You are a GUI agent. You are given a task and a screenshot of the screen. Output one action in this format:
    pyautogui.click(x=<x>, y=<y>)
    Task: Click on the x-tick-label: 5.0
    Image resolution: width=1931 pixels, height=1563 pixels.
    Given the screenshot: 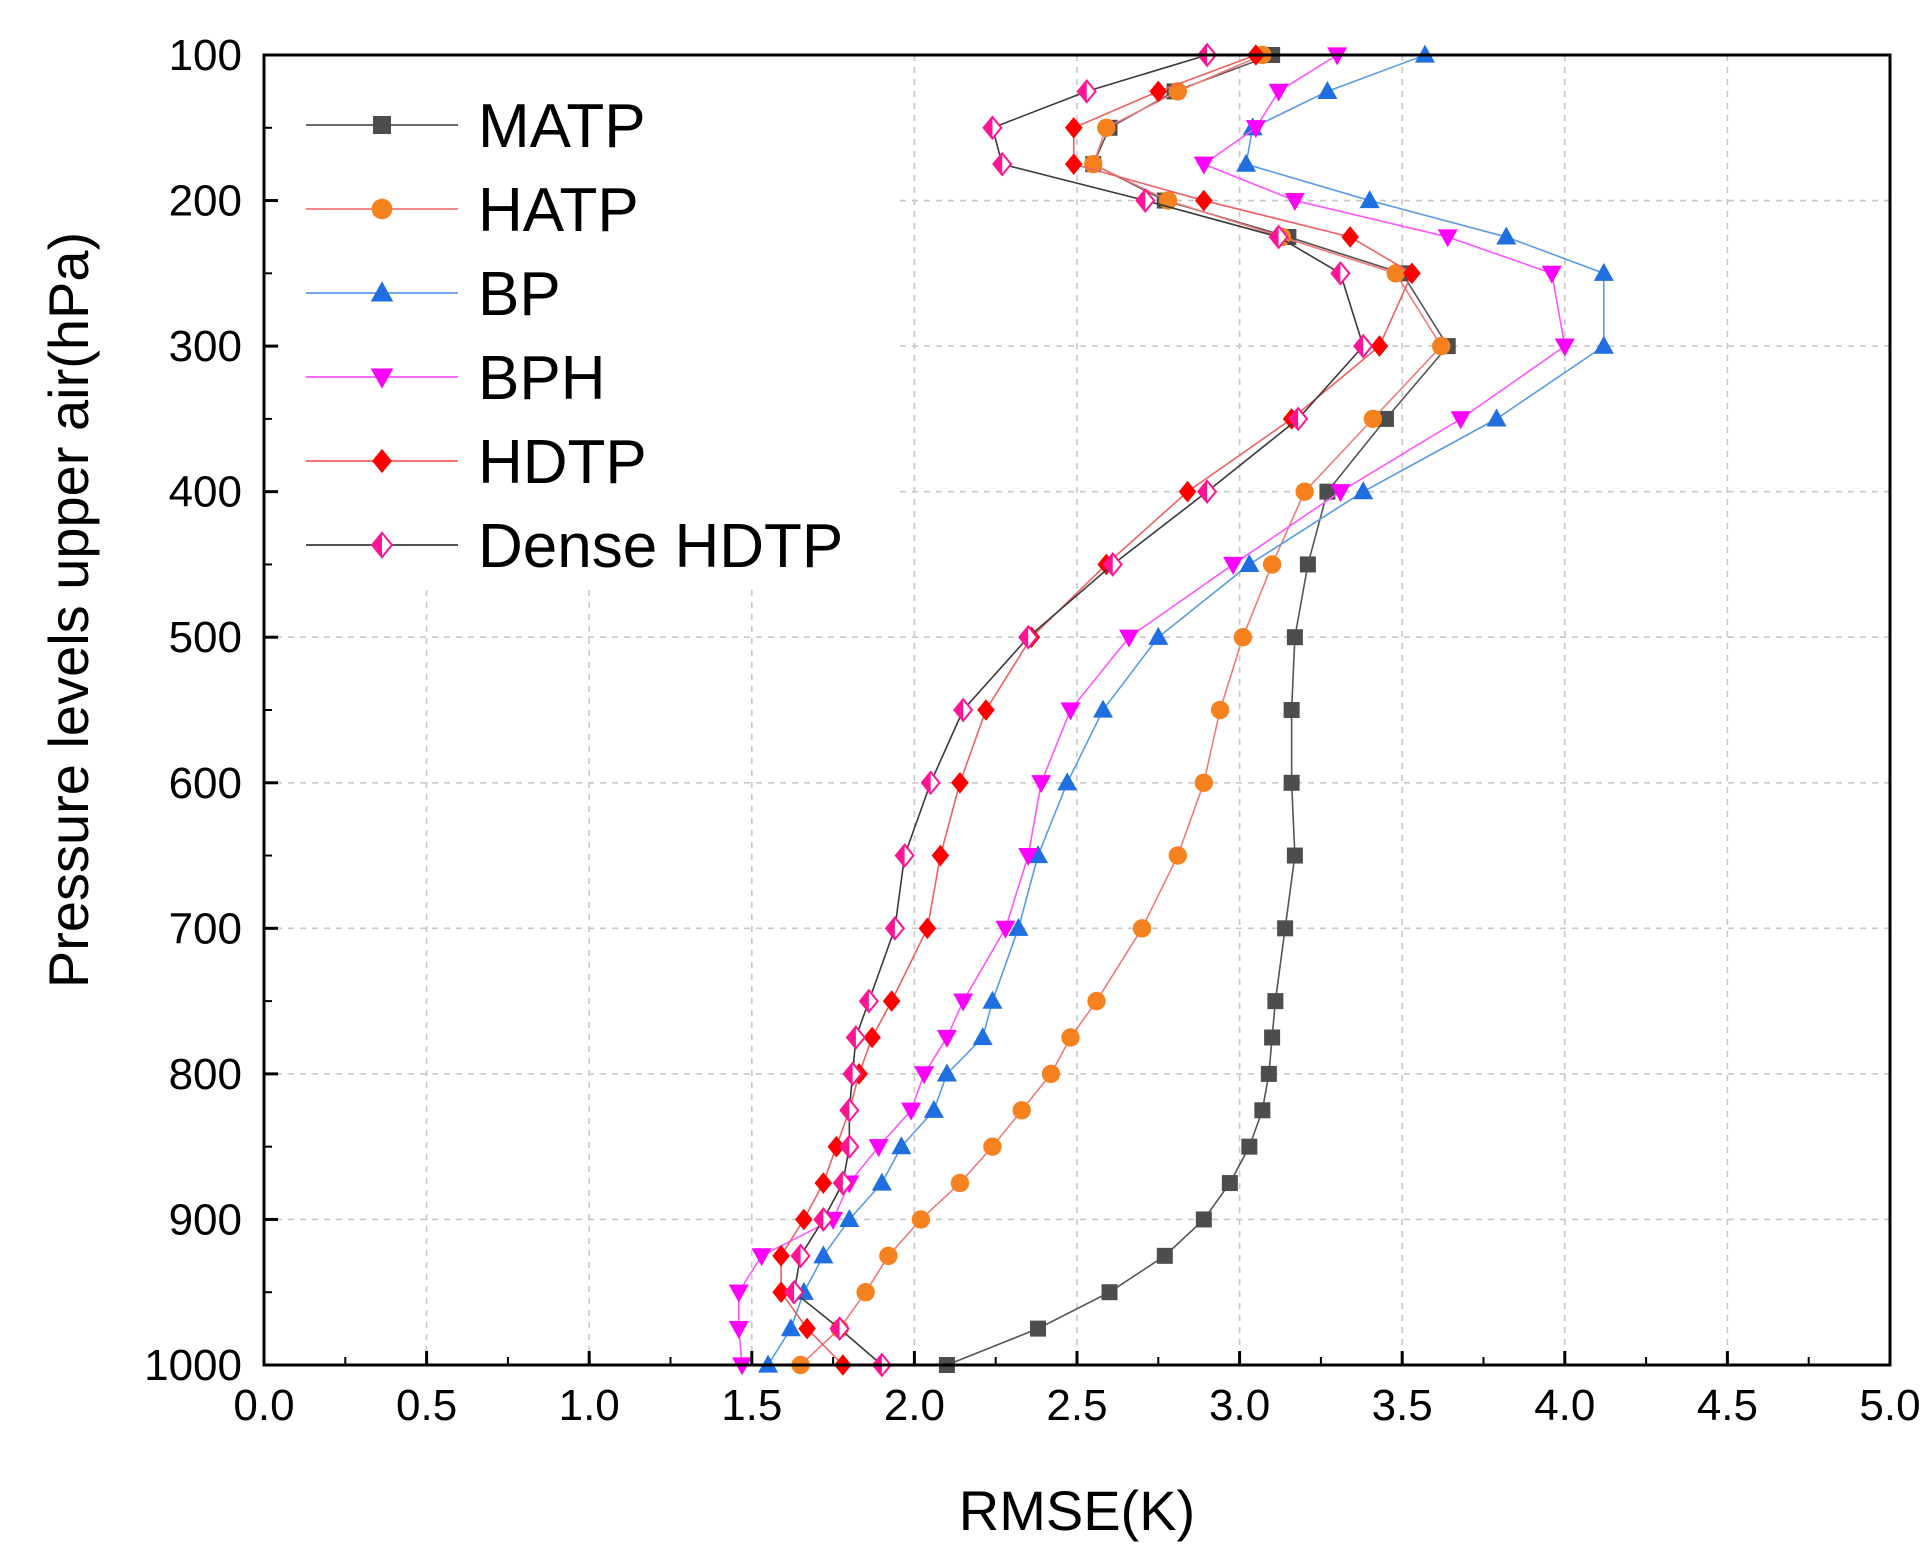 What is the action you would take?
    pyautogui.click(x=1889, y=1405)
    